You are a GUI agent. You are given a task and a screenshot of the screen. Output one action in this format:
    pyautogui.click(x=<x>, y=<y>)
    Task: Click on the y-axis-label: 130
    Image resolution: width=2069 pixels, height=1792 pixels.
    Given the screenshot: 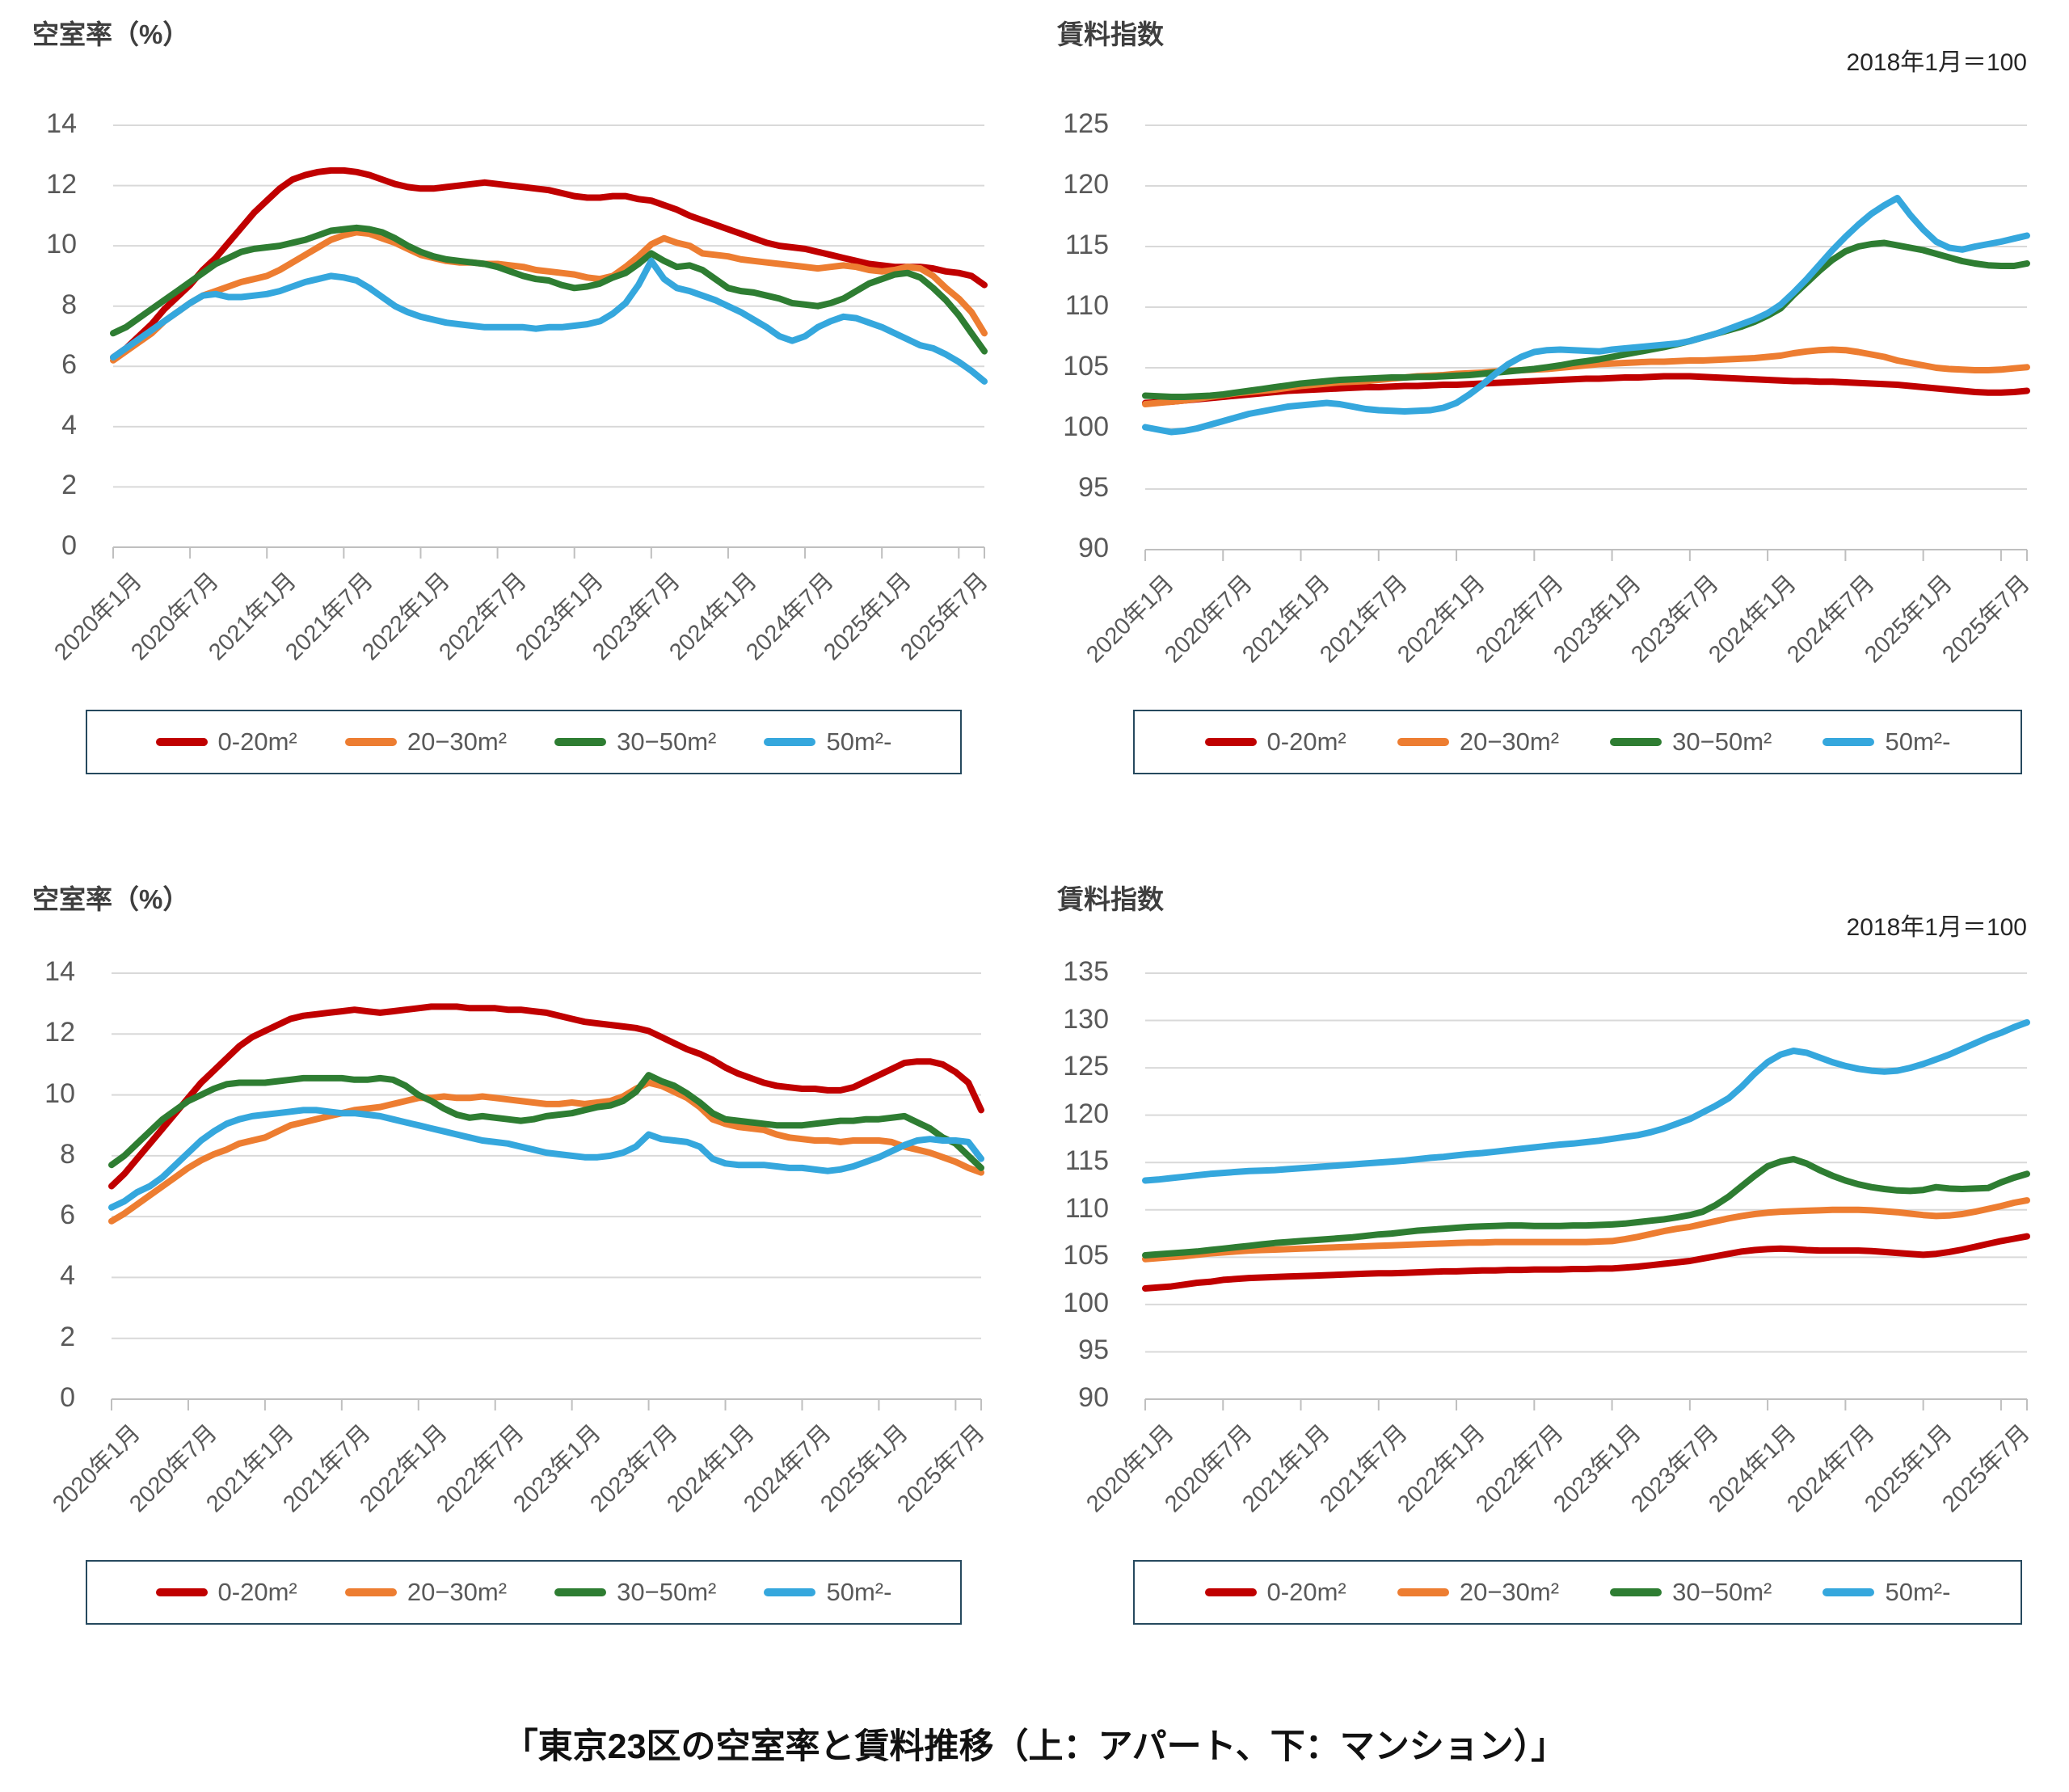 What is the action you would take?
    pyautogui.click(x=1086, y=1019)
    